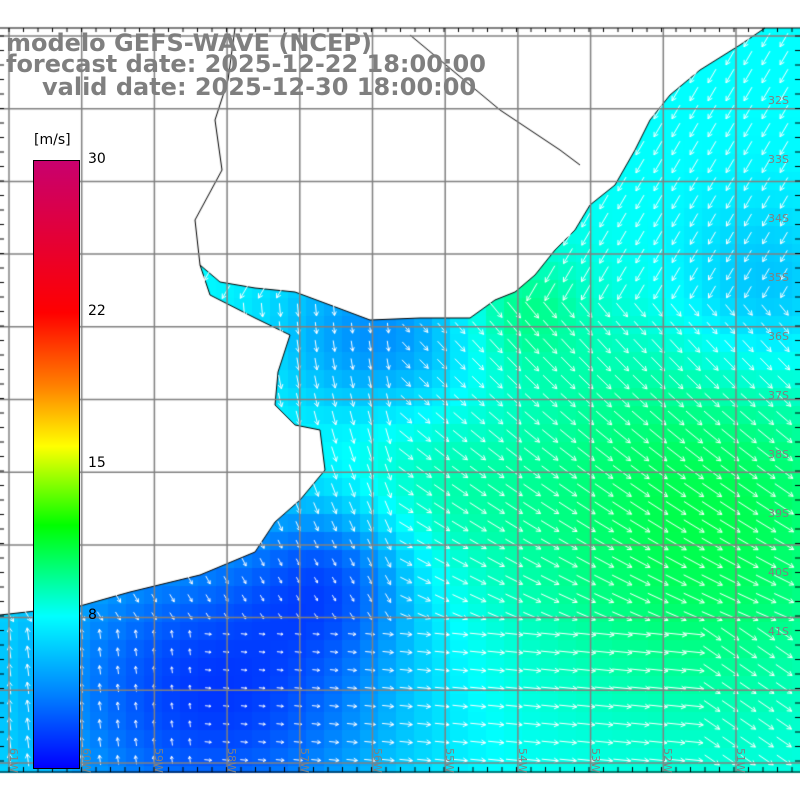  What do you see at coordinates (778, 454) in the screenshot?
I see `latitude-label: 38S` at bounding box center [778, 454].